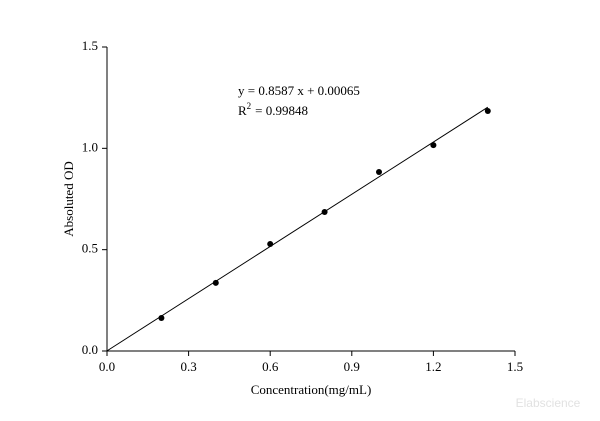 This screenshot has height=421, width=600. I want to click on y-tick-label: 0.5, so click(90, 248).